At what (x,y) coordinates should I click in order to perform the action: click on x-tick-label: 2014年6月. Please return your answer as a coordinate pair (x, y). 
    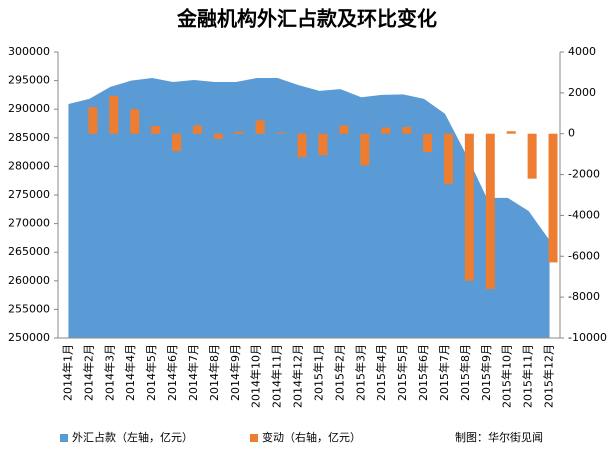
    Looking at the image, I should click on (172, 372).